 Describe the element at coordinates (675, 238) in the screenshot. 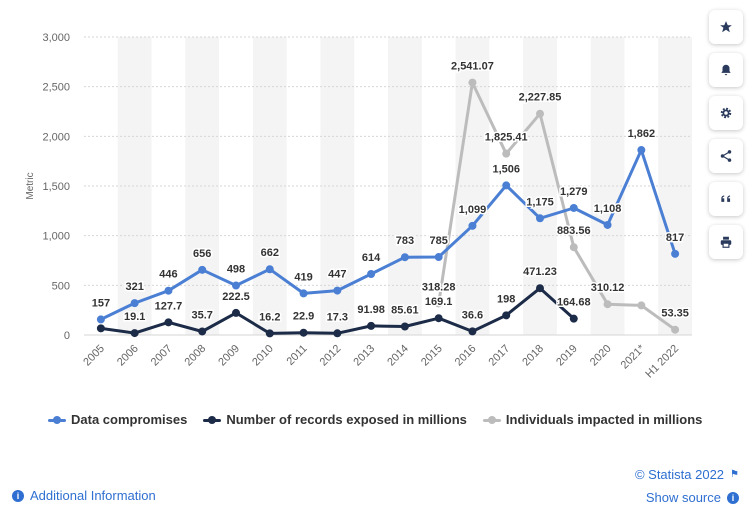

I see `data-label: 817` at that location.